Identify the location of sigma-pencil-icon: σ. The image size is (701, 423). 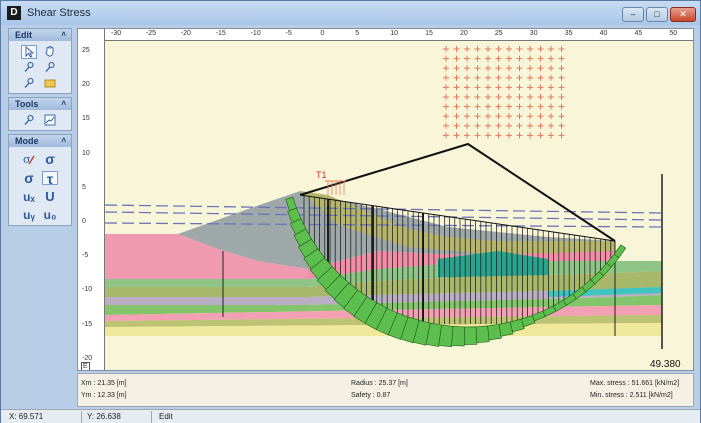
(29, 159).